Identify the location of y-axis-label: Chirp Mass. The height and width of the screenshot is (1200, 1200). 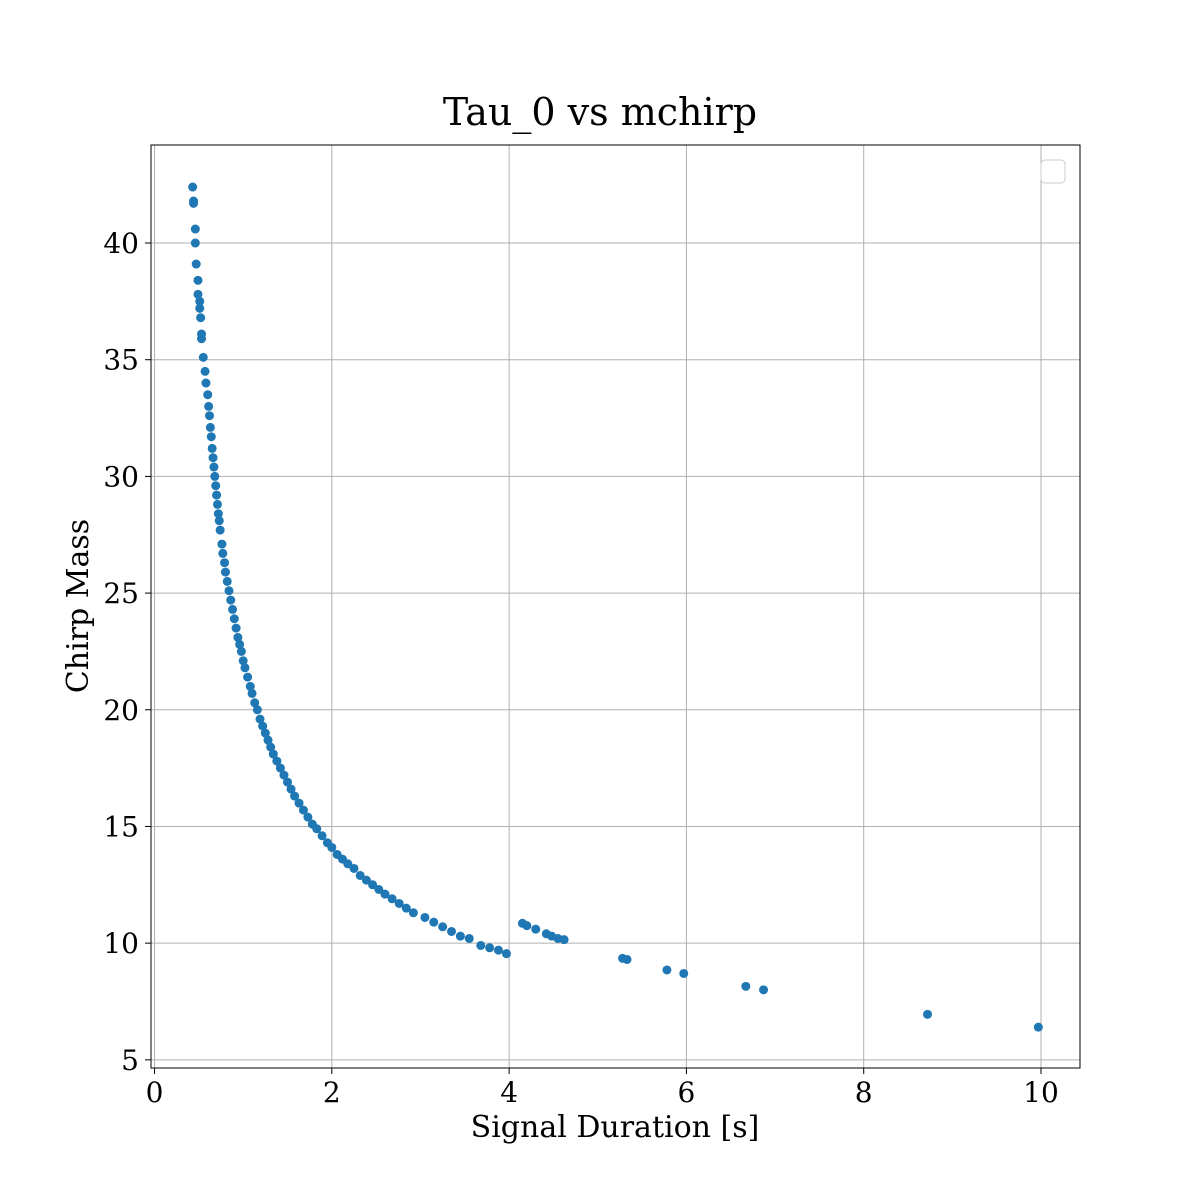
(78, 606).